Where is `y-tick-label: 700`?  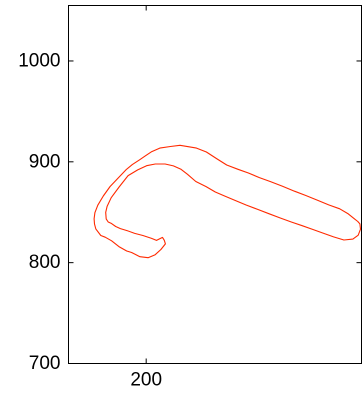
y-tick-label: 700 is located at coordinates (45, 363).